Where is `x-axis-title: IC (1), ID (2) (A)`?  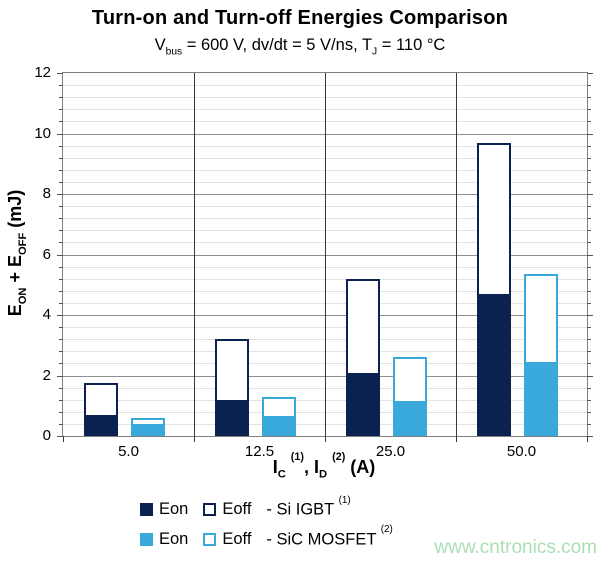 x-axis-title: IC (1), ID (2) (A) is located at coordinates (324, 466).